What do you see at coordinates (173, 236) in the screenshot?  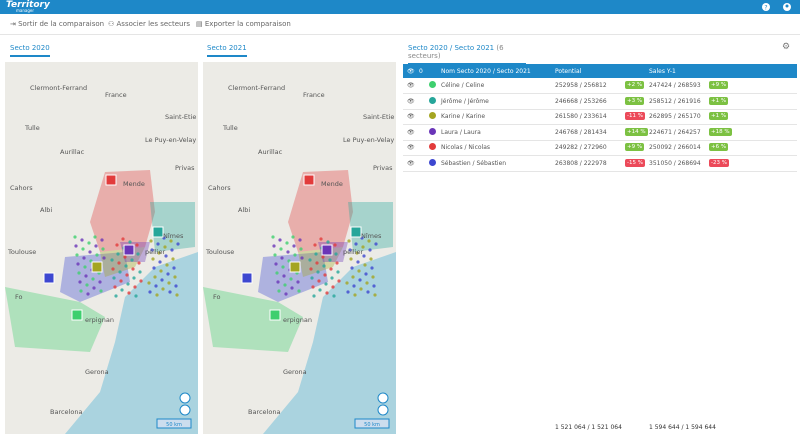 I see `map-label: Nîmes` at bounding box center [173, 236].